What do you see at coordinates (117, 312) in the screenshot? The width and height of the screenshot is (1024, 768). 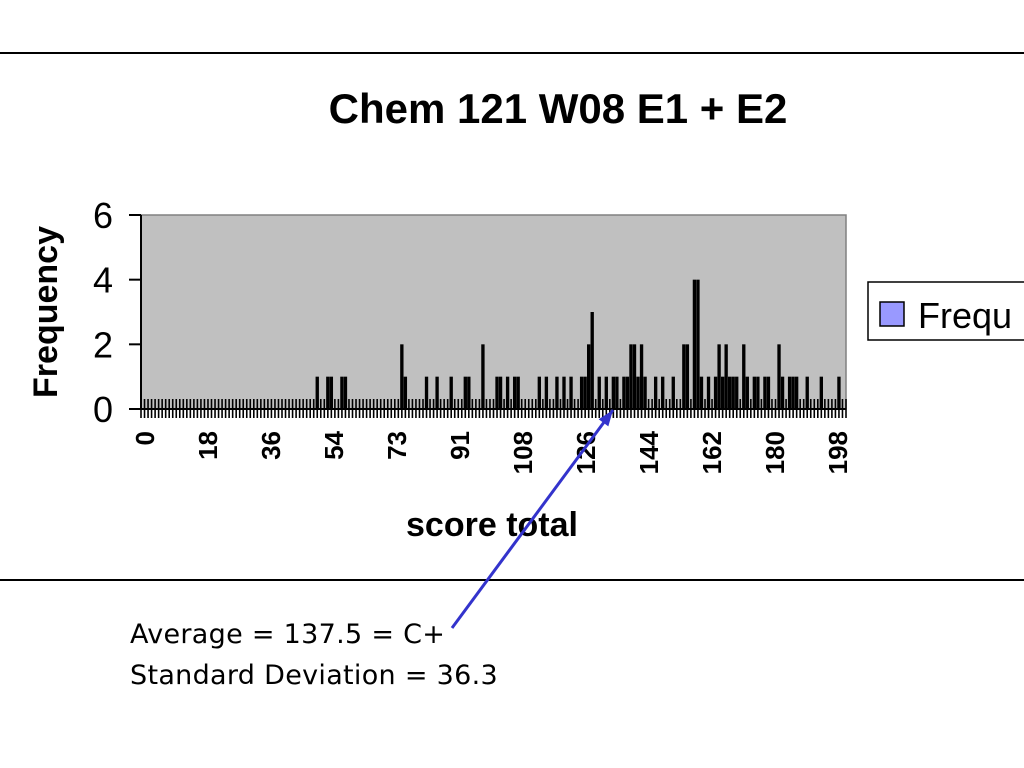 I see `y-tick-labels: 0 2 4 6` at bounding box center [117, 312].